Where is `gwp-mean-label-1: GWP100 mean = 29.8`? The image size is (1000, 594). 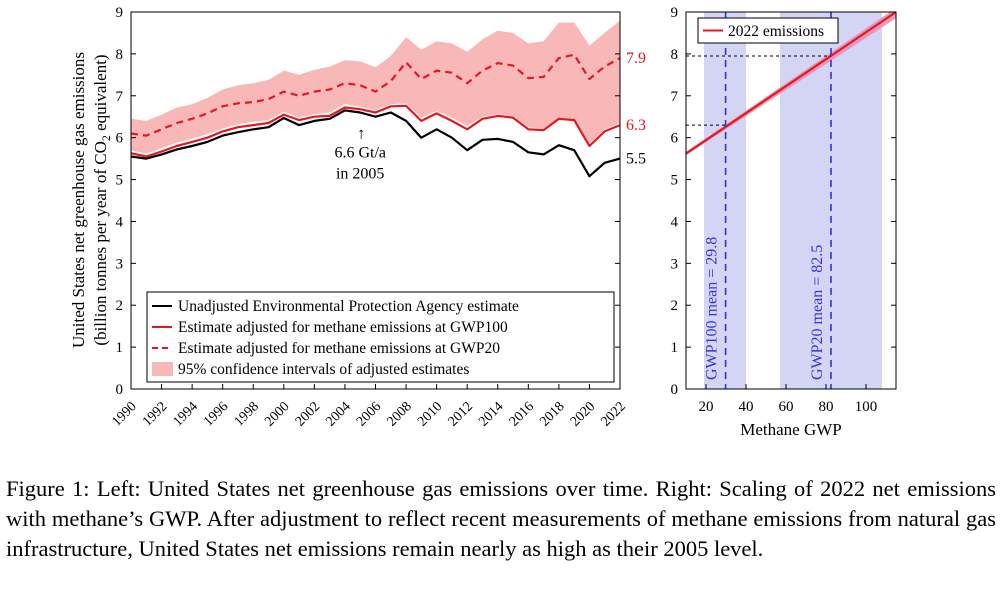 gwp-mean-label-1: GWP100 mean = 29.8 is located at coordinates (712, 308).